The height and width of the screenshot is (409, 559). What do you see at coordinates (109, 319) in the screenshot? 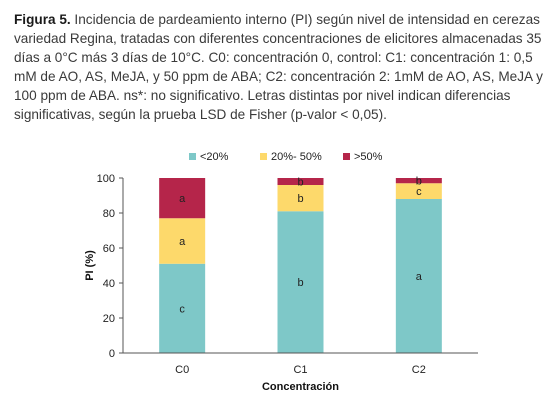
I see `y-tick-label: 20` at bounding box center [109, 319].